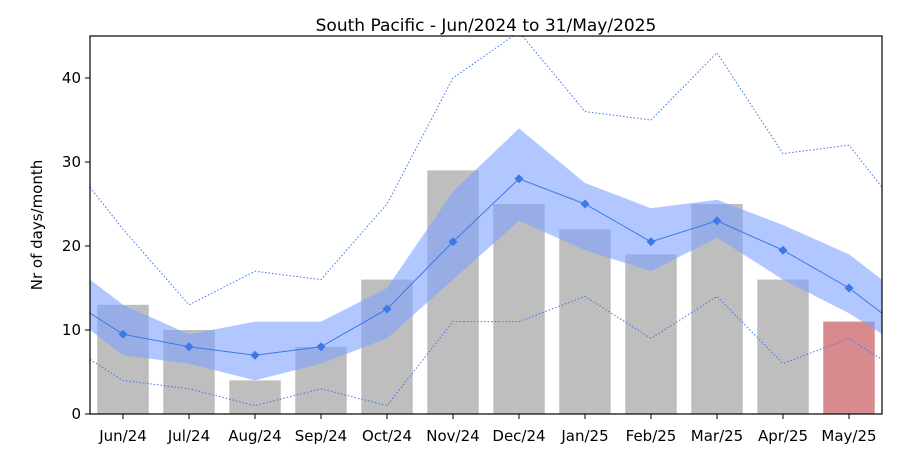 The height and width of the screenshot is (450, 900). What do you see at coordinates (76, 414) in the screenshot?
I see `y-tick-label: 0` at bounding box center [76, 414].